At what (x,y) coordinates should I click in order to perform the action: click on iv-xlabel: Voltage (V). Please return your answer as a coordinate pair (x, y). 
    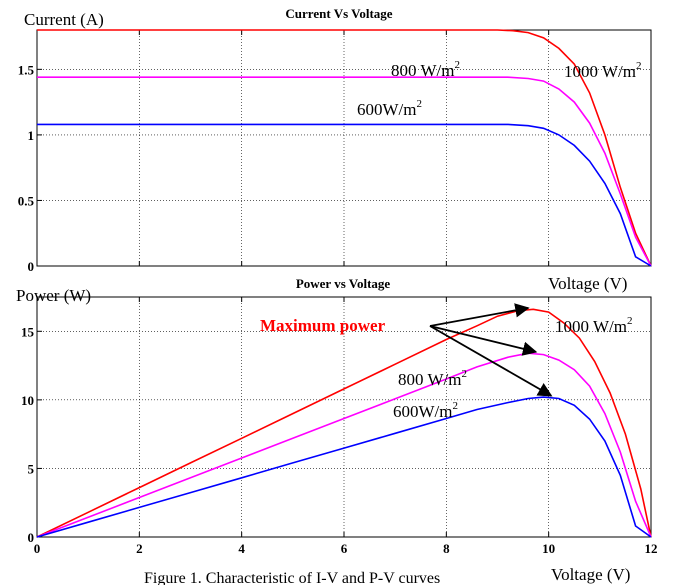
    Looking at the image, I should click on (587, 283).